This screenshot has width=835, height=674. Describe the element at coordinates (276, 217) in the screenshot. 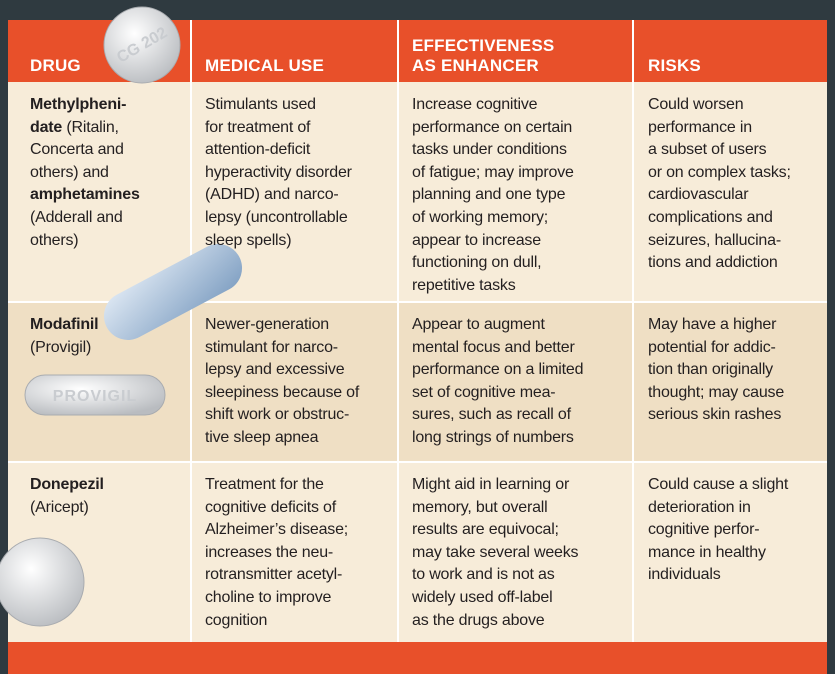

I see `cell-line: lepsy (uncontrollable` at that location.